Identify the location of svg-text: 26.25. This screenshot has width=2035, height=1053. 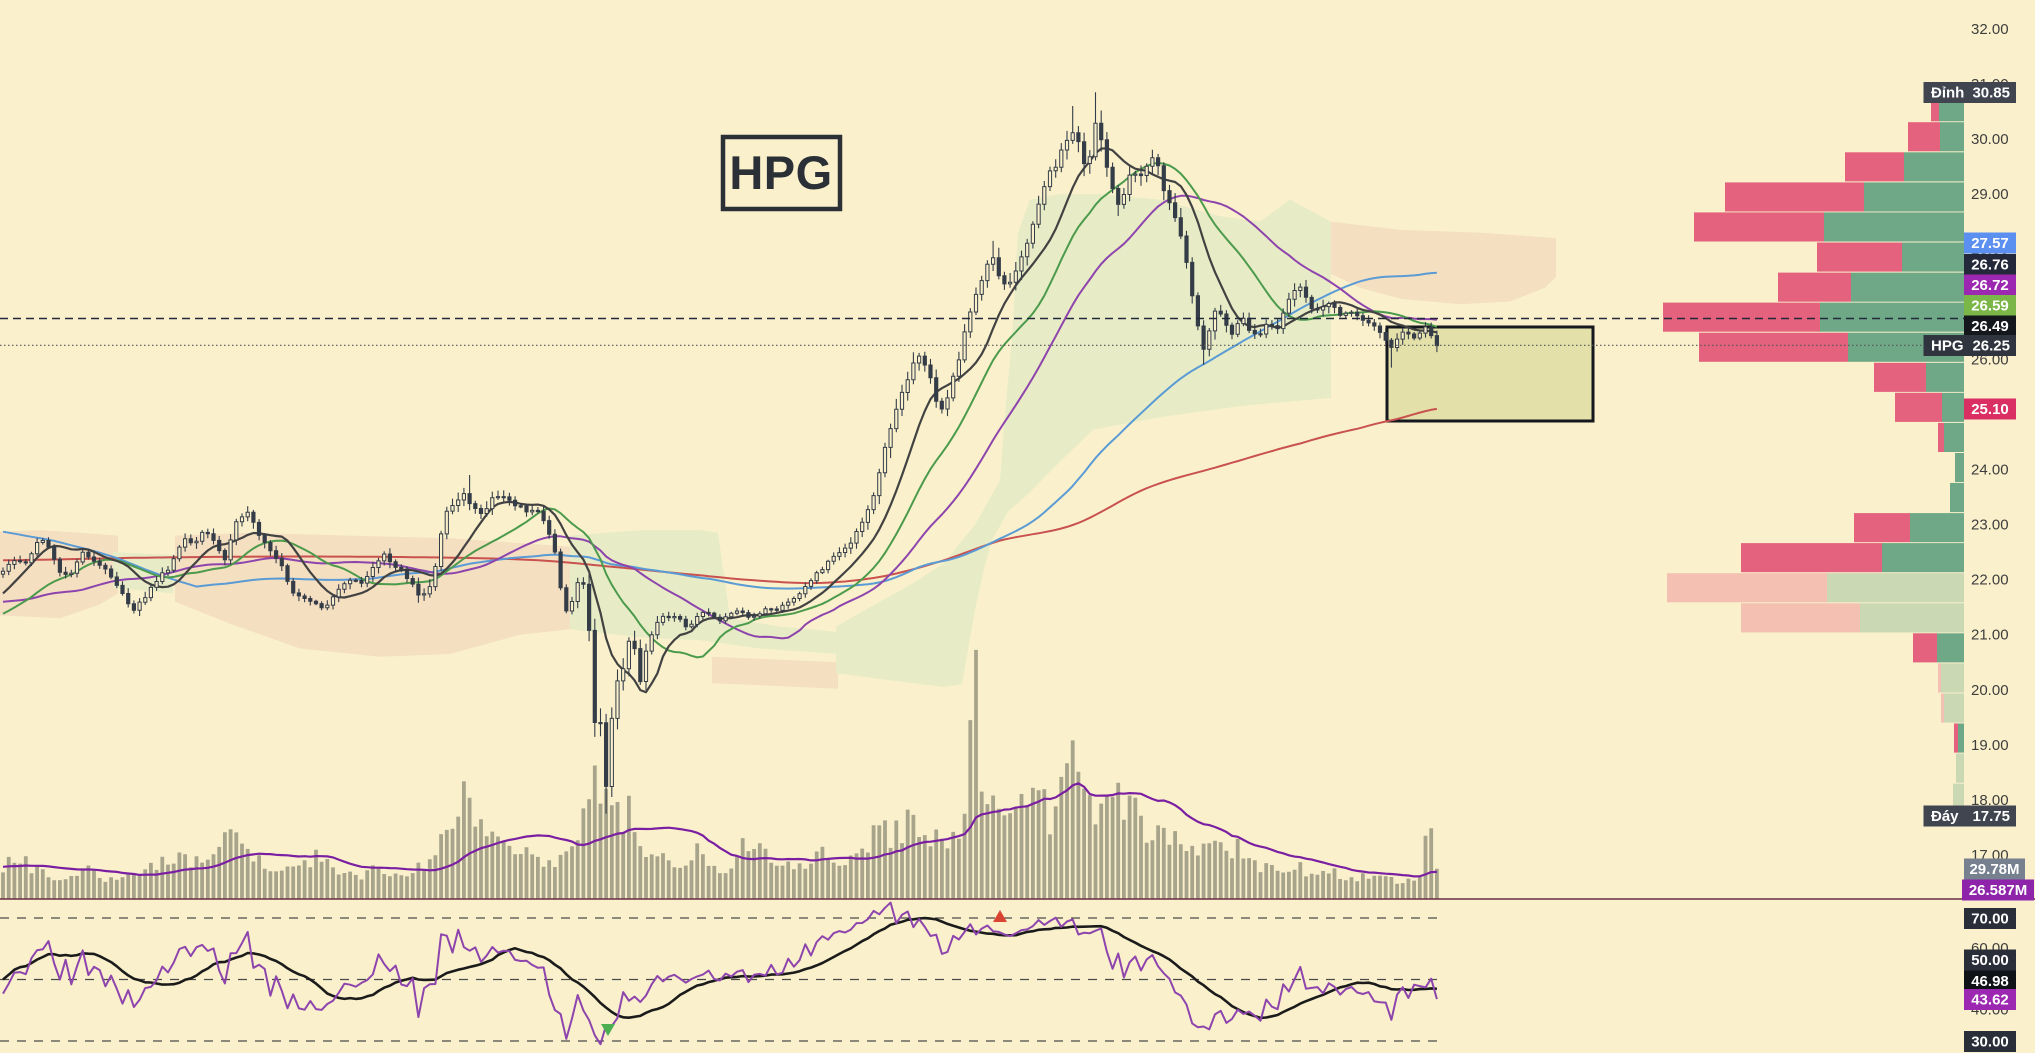
(1991, 346).